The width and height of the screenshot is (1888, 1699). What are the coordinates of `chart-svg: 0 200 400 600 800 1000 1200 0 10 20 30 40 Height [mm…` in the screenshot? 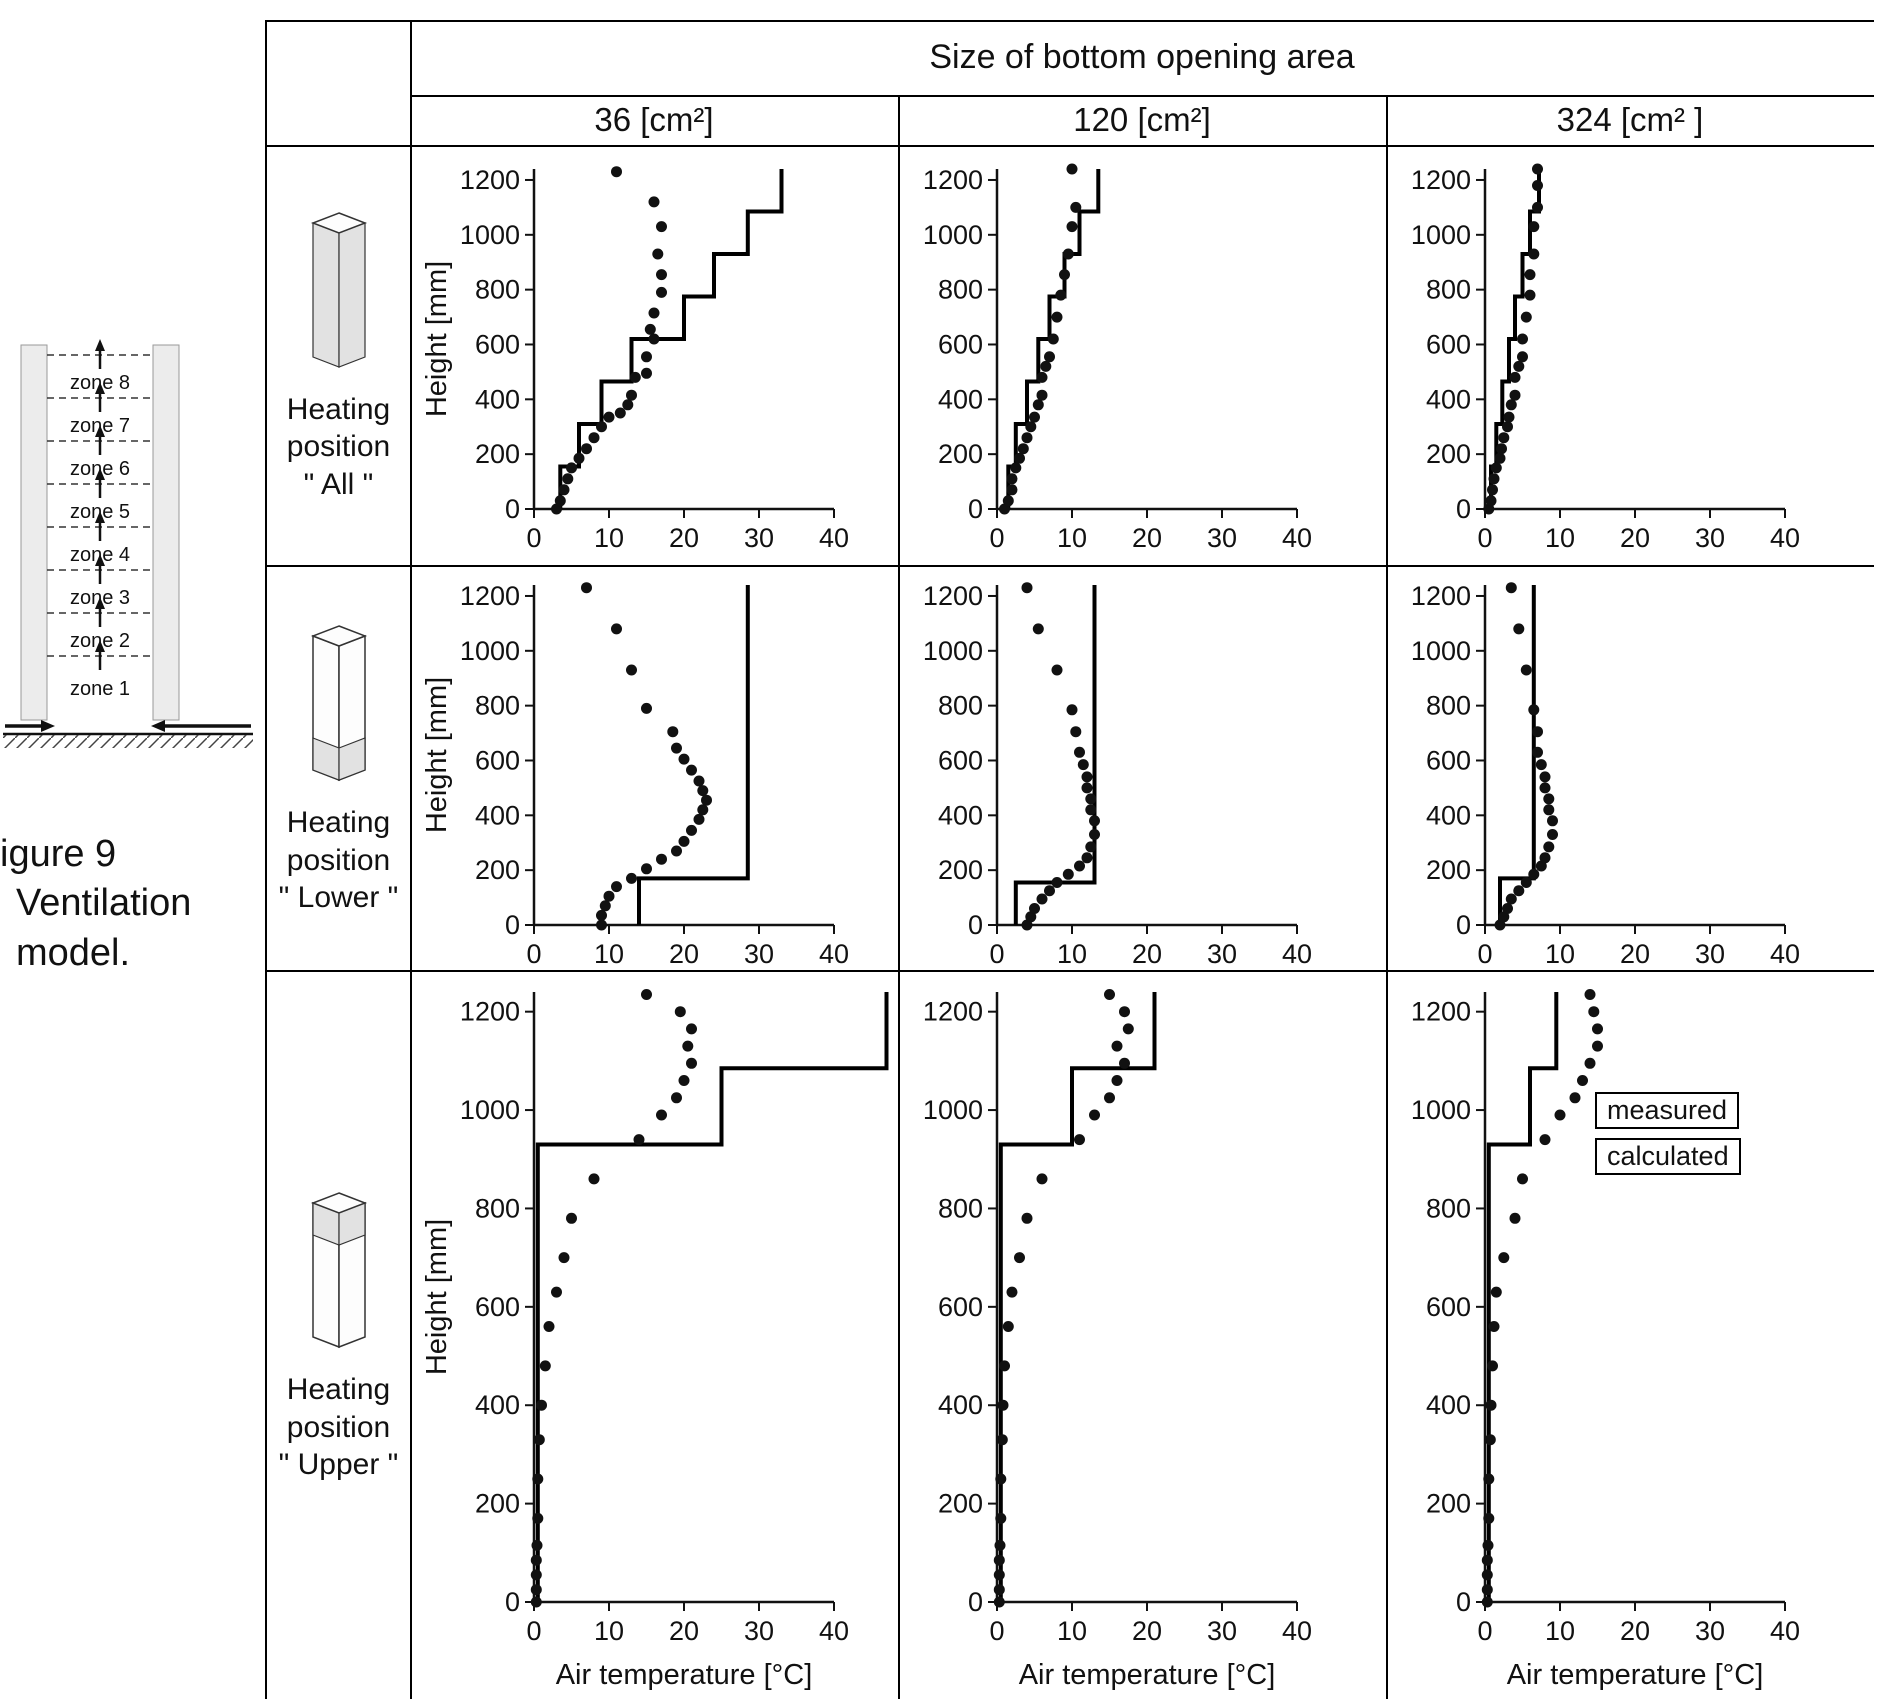 It's located at (635, 775).